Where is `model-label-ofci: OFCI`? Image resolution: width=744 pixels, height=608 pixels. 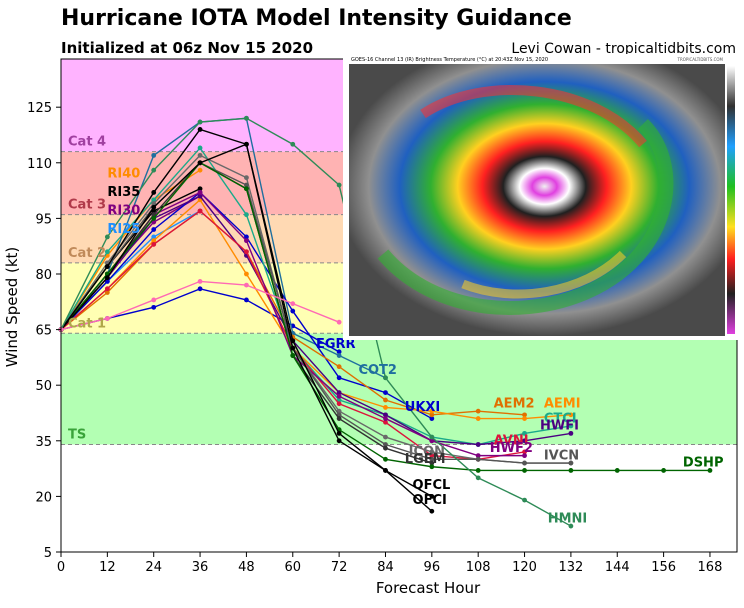
model-label-ofci: OFCI is located at coordinates (430, 500).